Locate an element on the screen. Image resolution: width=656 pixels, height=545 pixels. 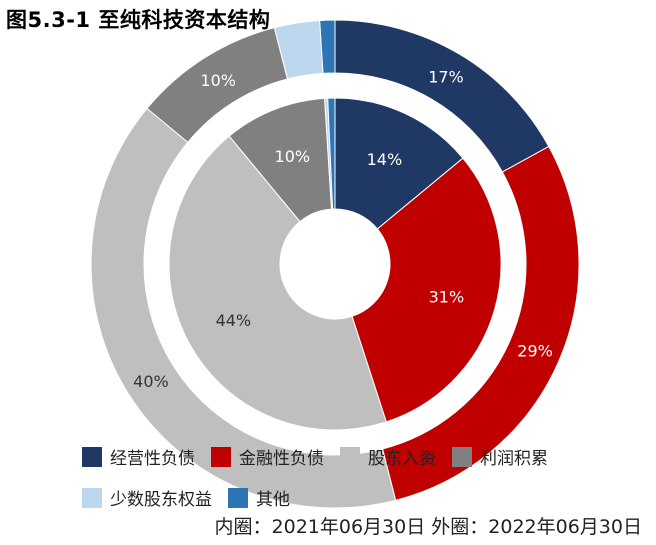
legend-item: 少数股东权益 is located at coordinates (147, 497).